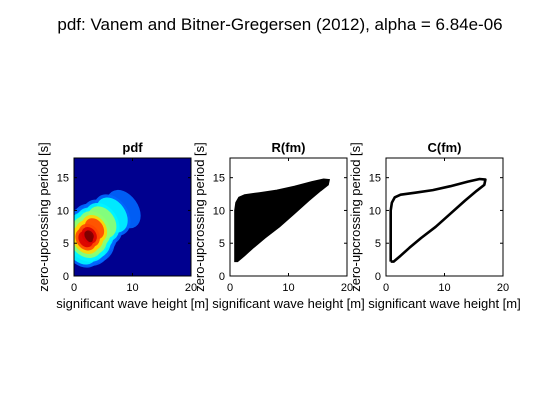  What do you see at coordinates (132, 147) in the screenshot?
I see `panel-title: pdf` at bounding box center [132, 147].